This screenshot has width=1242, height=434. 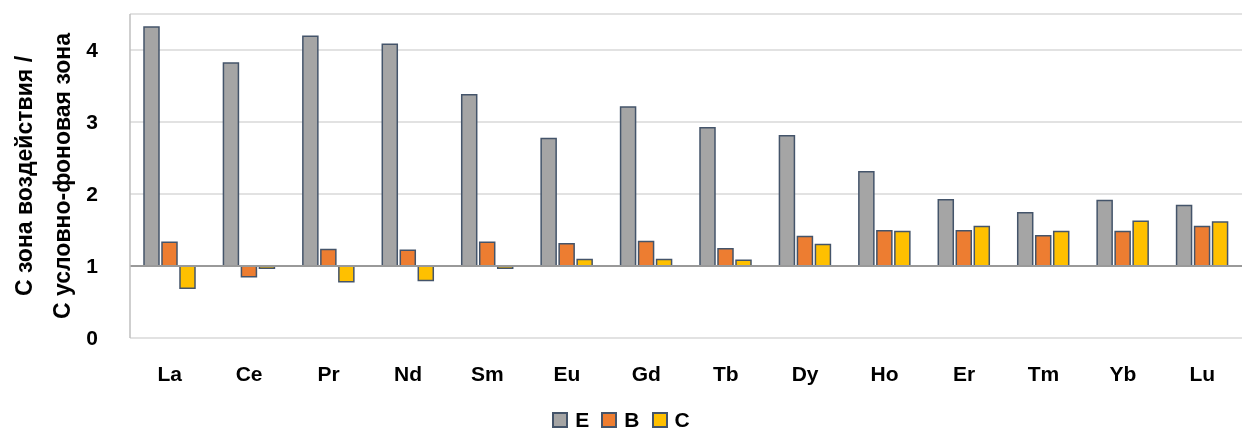 What do you see at coordinates (487, 373) in the screenshot?
I see `x-tick-label: Sm` at bounding box center [487, 373].